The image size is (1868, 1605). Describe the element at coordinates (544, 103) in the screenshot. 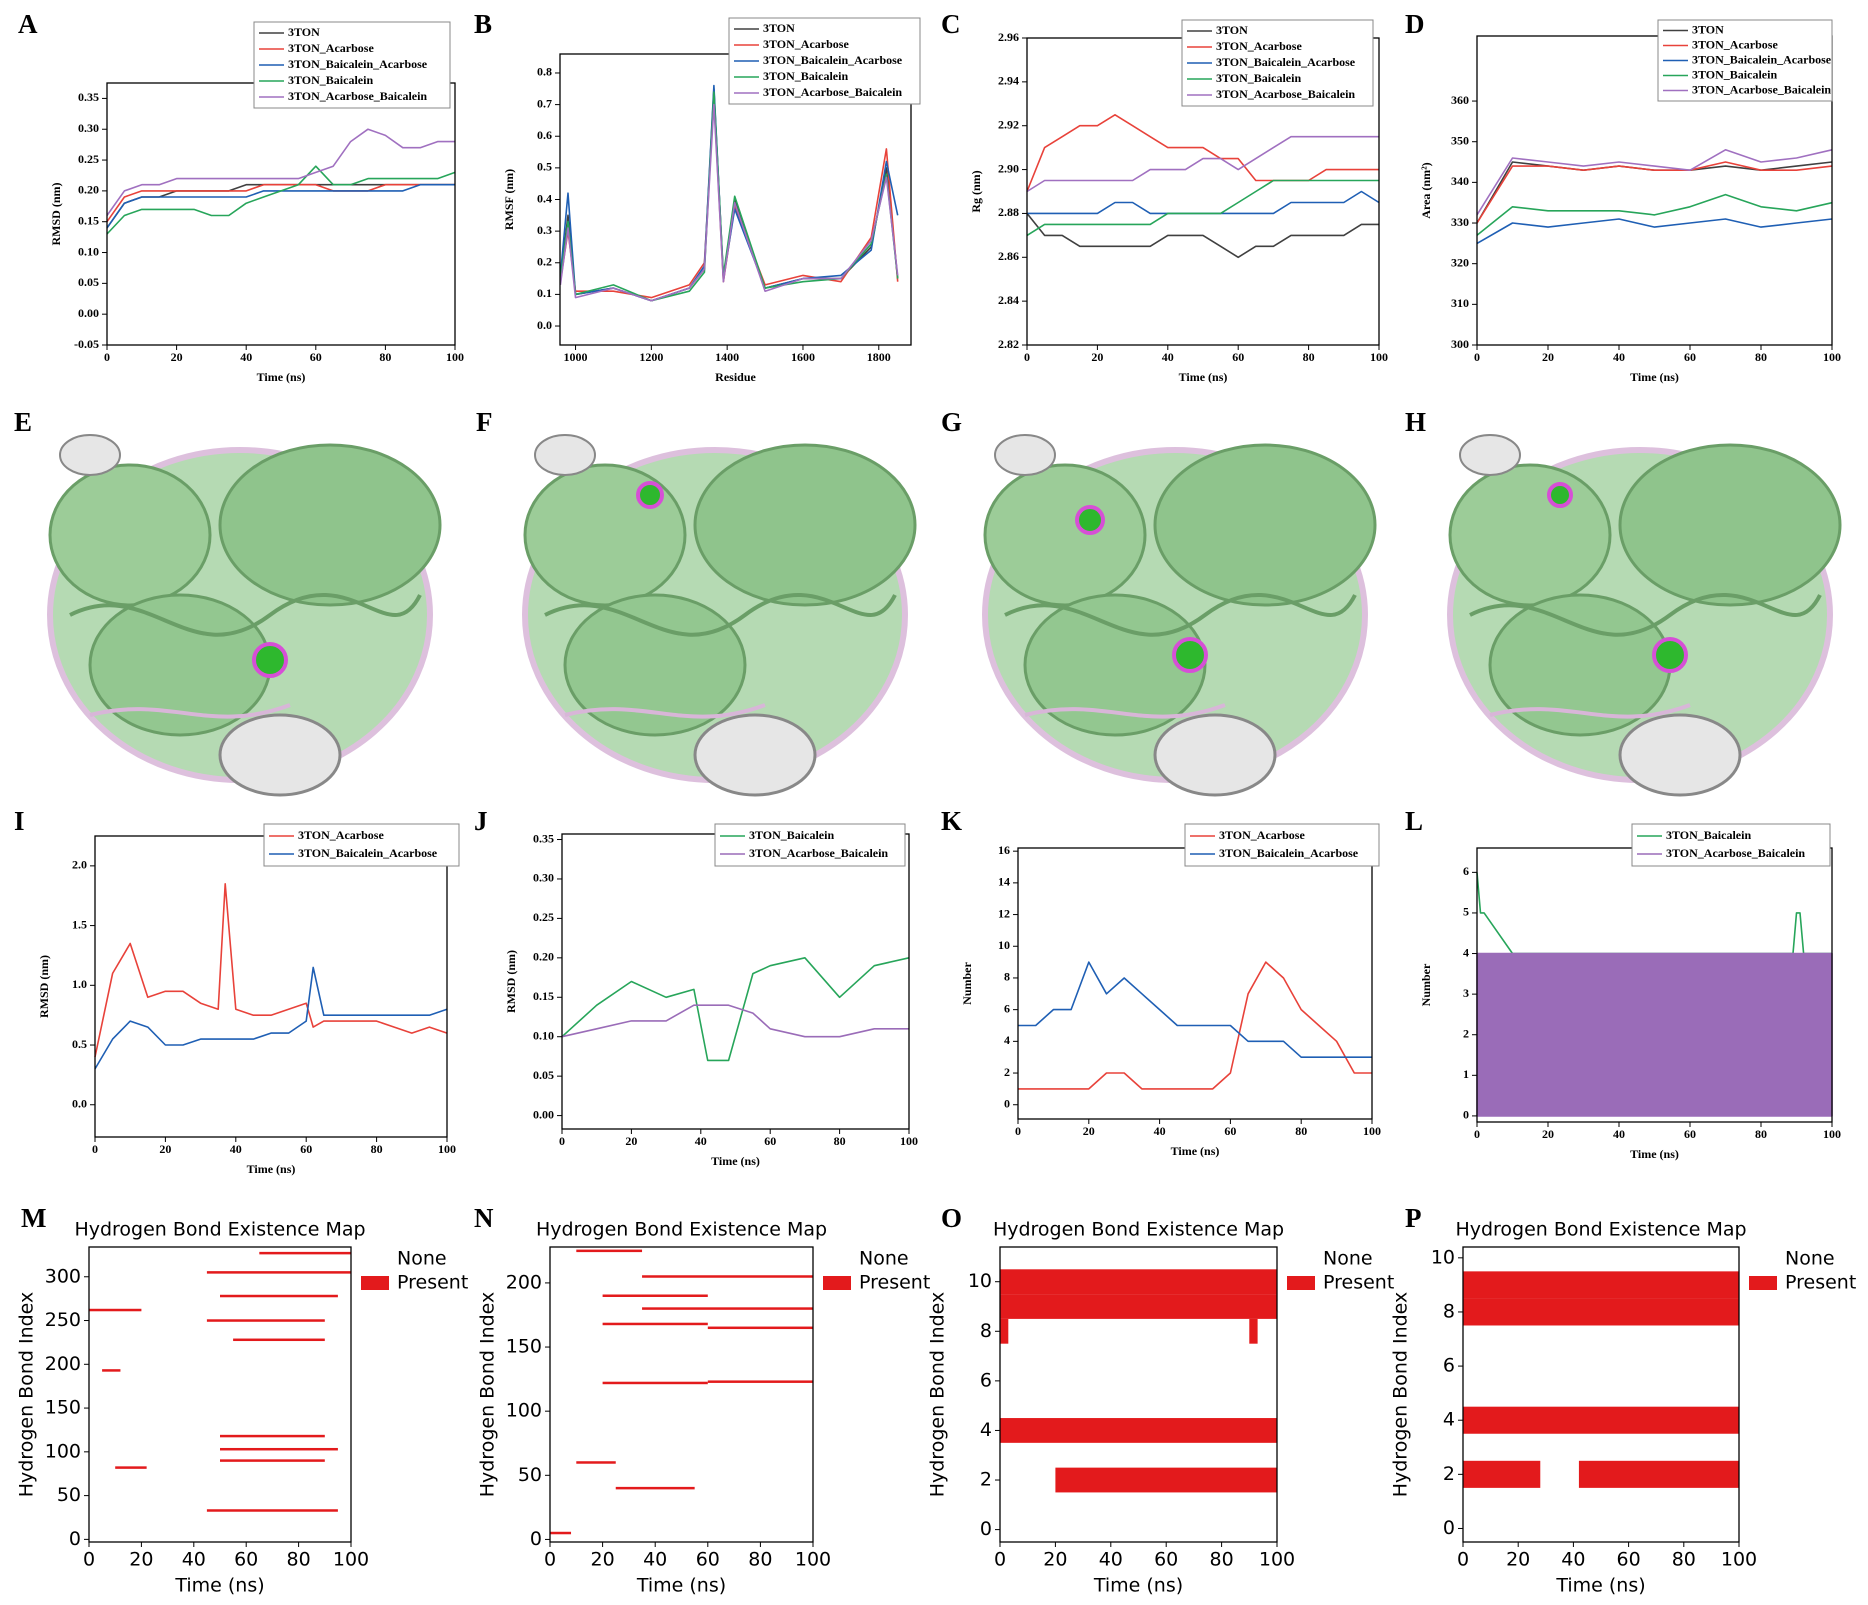

I see `y-tick-label: 0.7` at that location.